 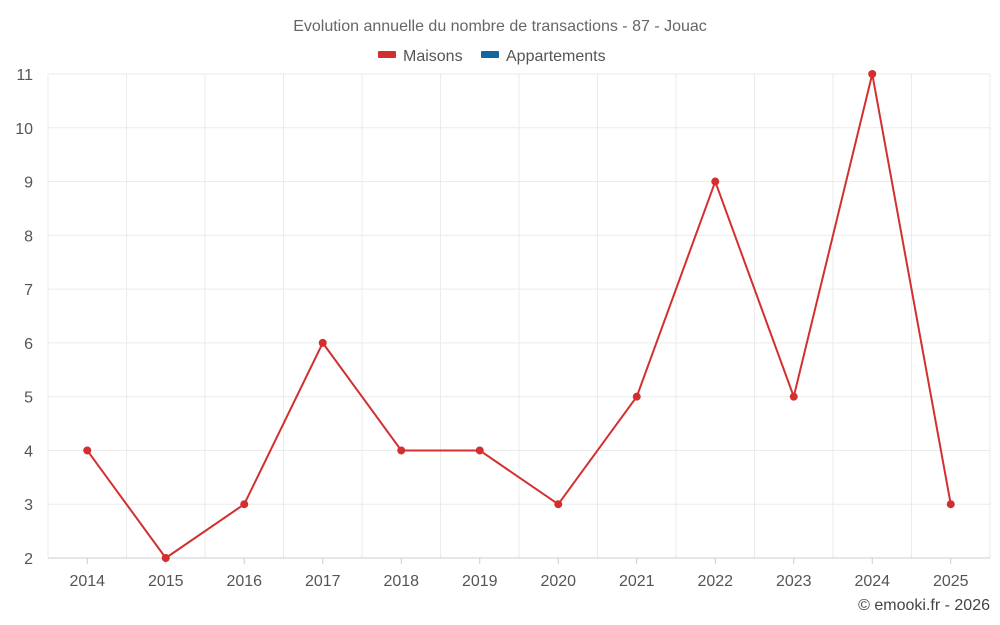 What do you see at coordinates (924, 605) in the screenshot?
I see `credit-text: © emooki.fr - 2026` at bounding box center [924, 605].